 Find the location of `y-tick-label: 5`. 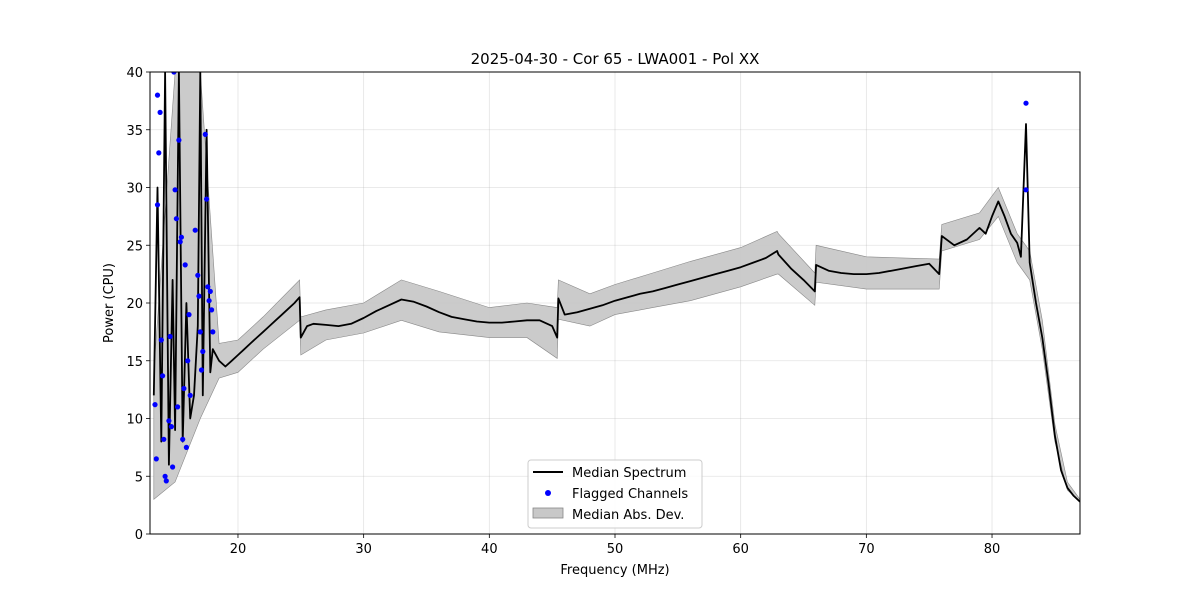

y-tick-label: 5 is located at coordinates (139, 477).